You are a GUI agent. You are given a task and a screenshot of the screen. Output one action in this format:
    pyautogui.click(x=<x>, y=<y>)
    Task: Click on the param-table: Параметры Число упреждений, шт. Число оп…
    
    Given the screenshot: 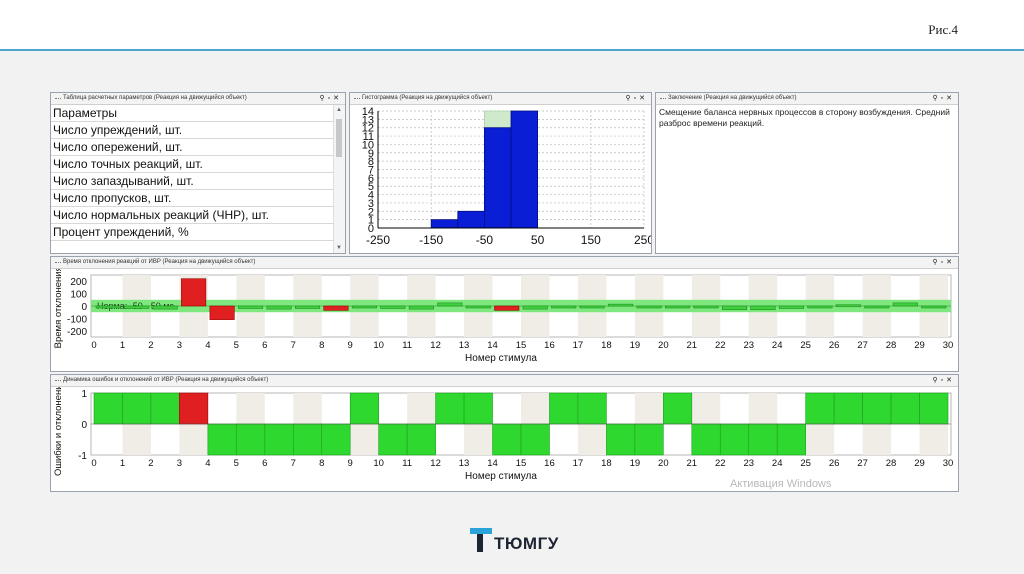 What is the action you would take?
    pyautogui.click(x=192, y=173)
    